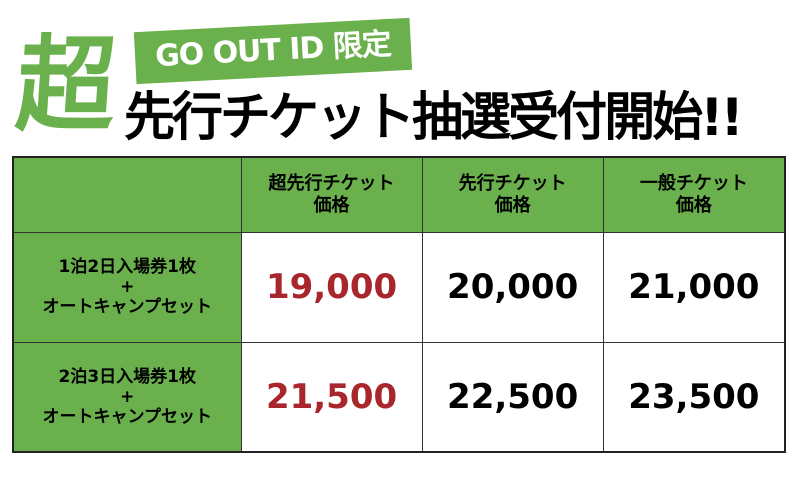 The width and height of the screenshot is (800, 478). What do you see at coordinates (694, 194) in the screenshot?
I see `header-general: 一般チケット 価格` at bounding box center [694, 194].